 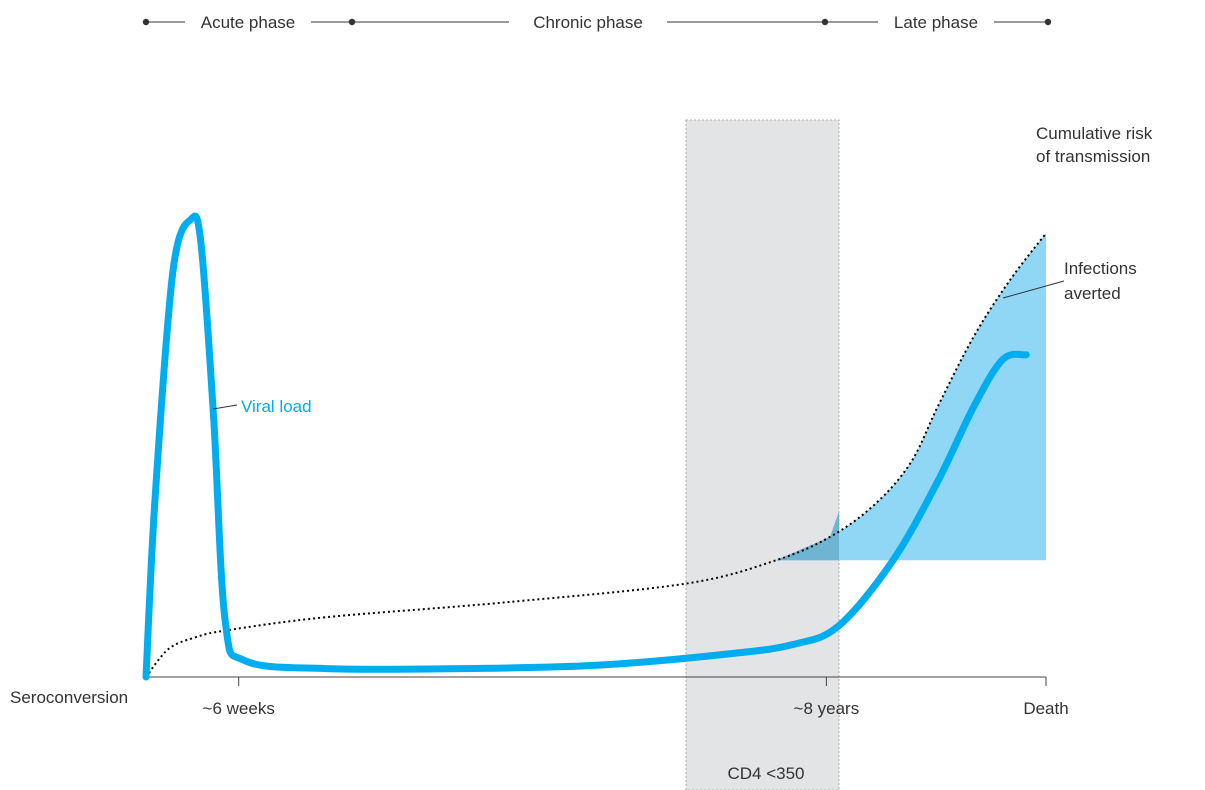 I want to click on phase-label: Chronic phase, so click(x=588, y=22).